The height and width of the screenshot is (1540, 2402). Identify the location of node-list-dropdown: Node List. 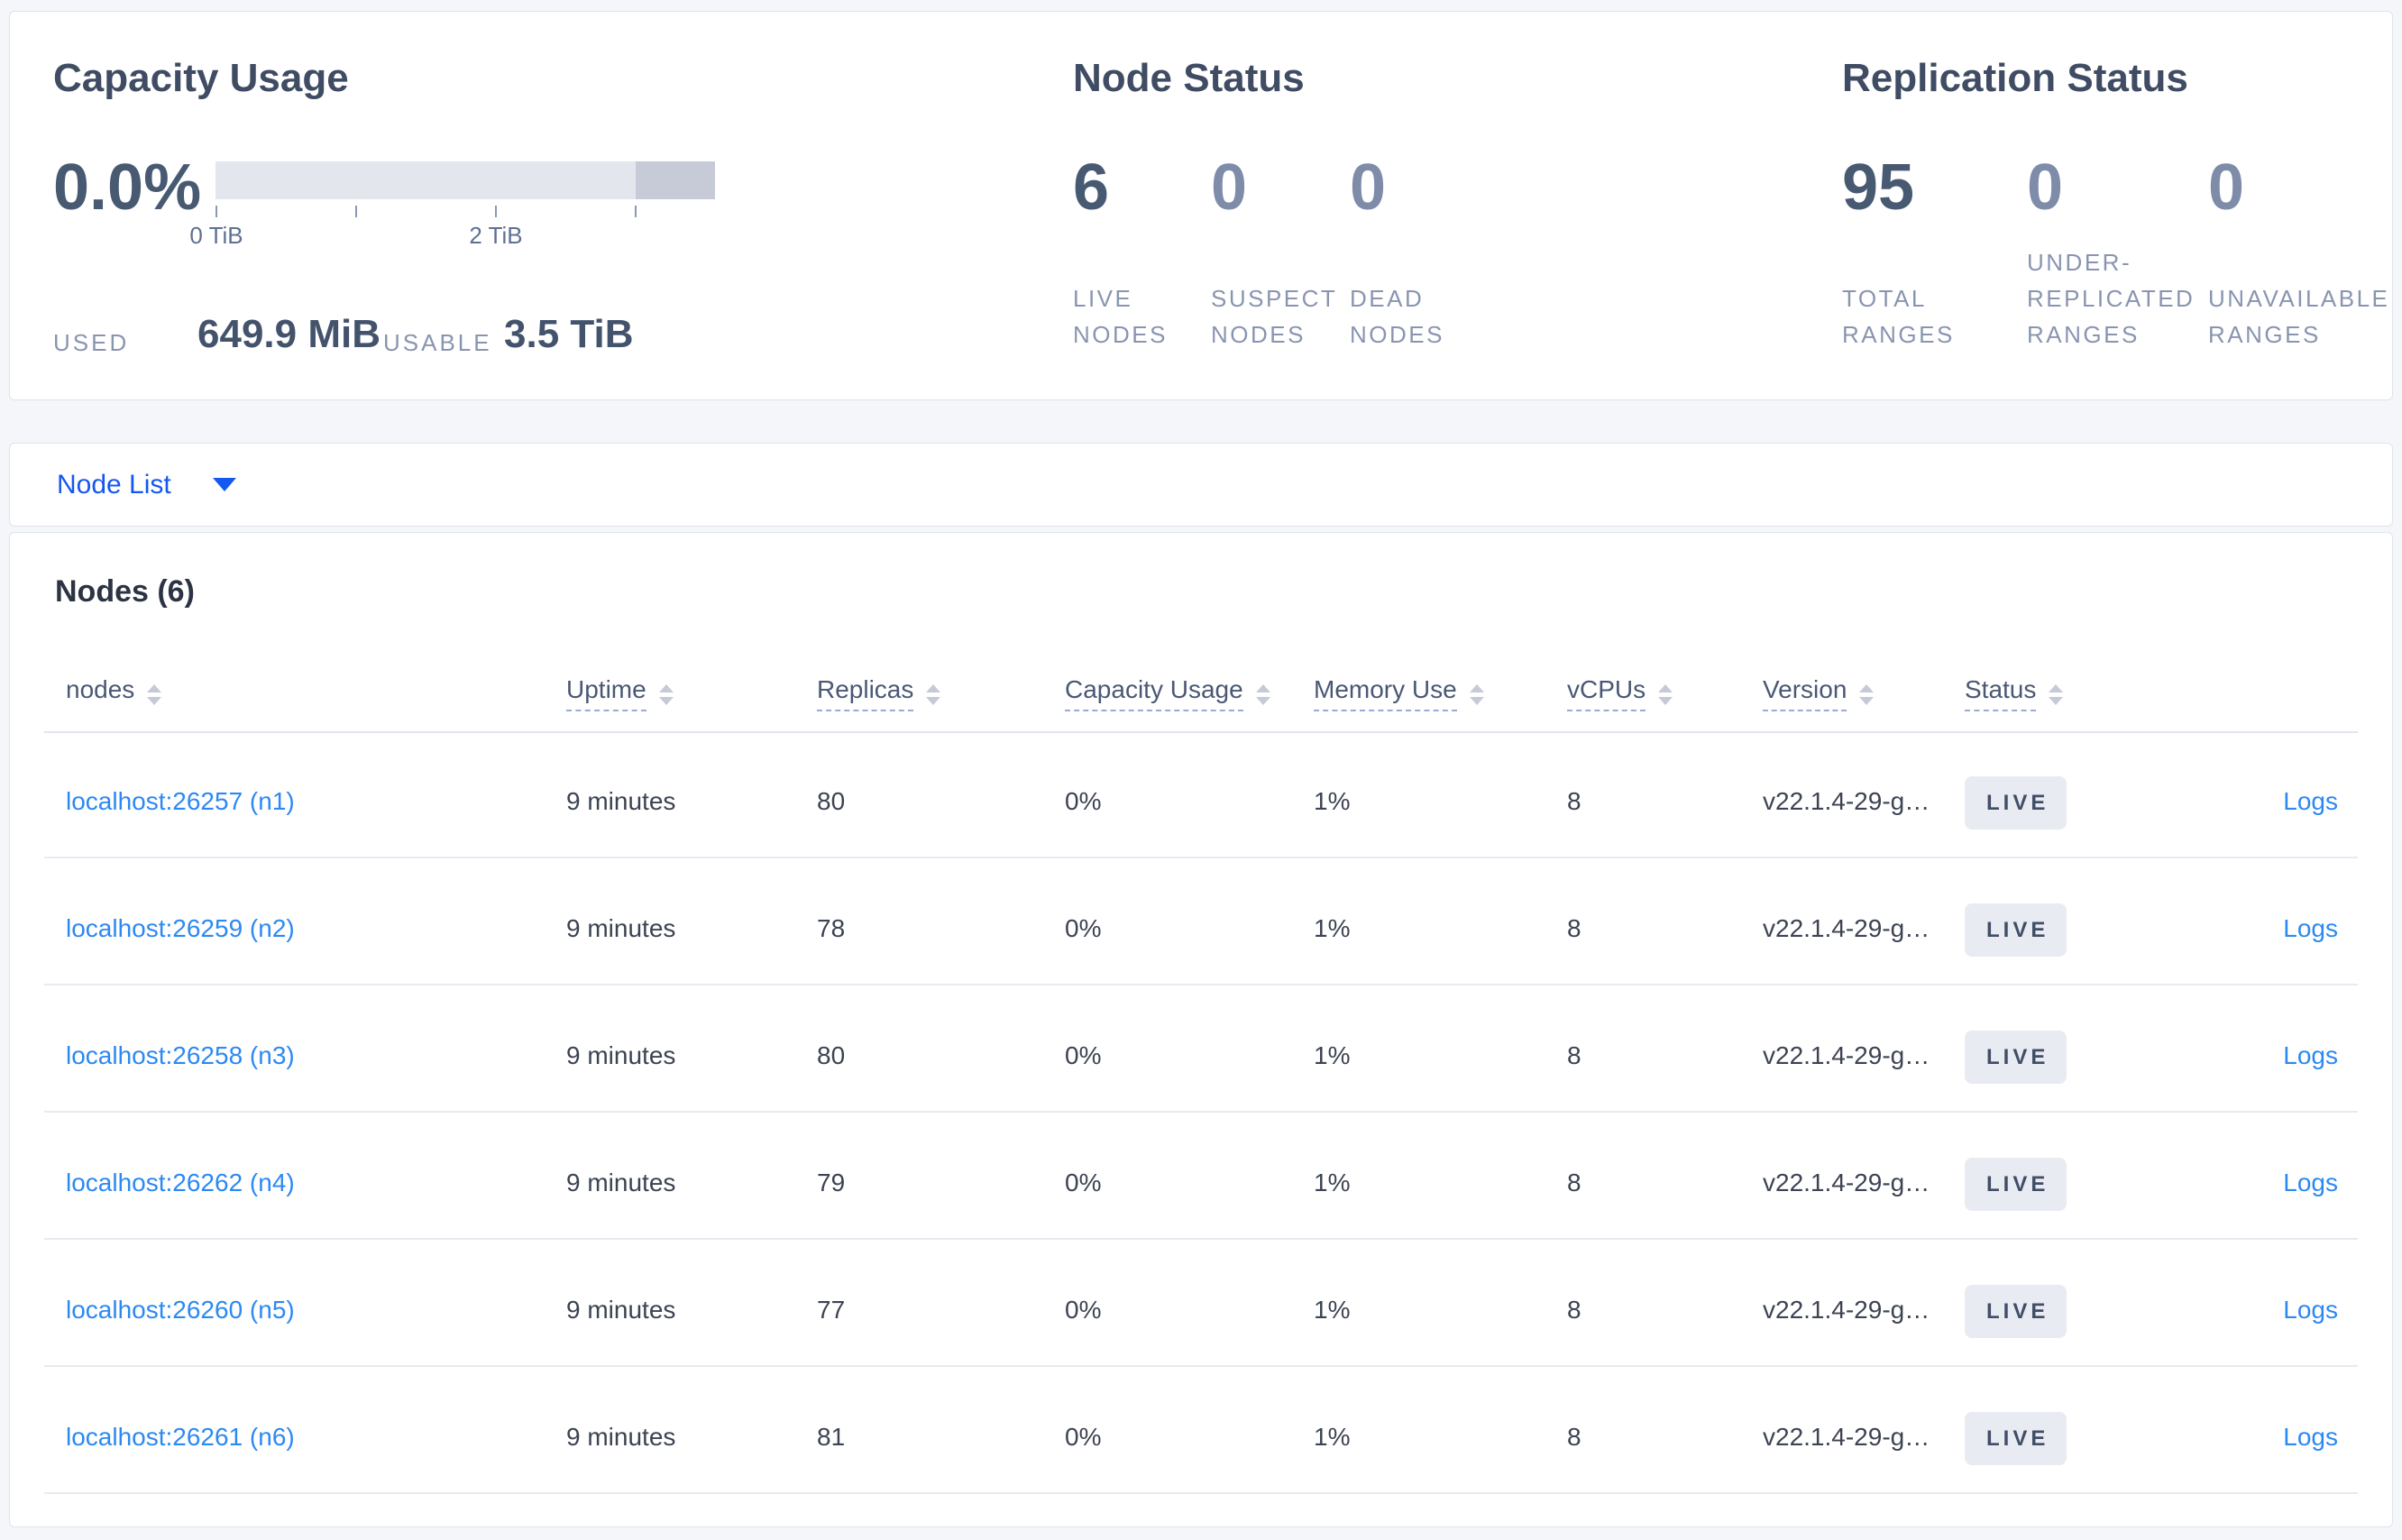
(1201, 485).